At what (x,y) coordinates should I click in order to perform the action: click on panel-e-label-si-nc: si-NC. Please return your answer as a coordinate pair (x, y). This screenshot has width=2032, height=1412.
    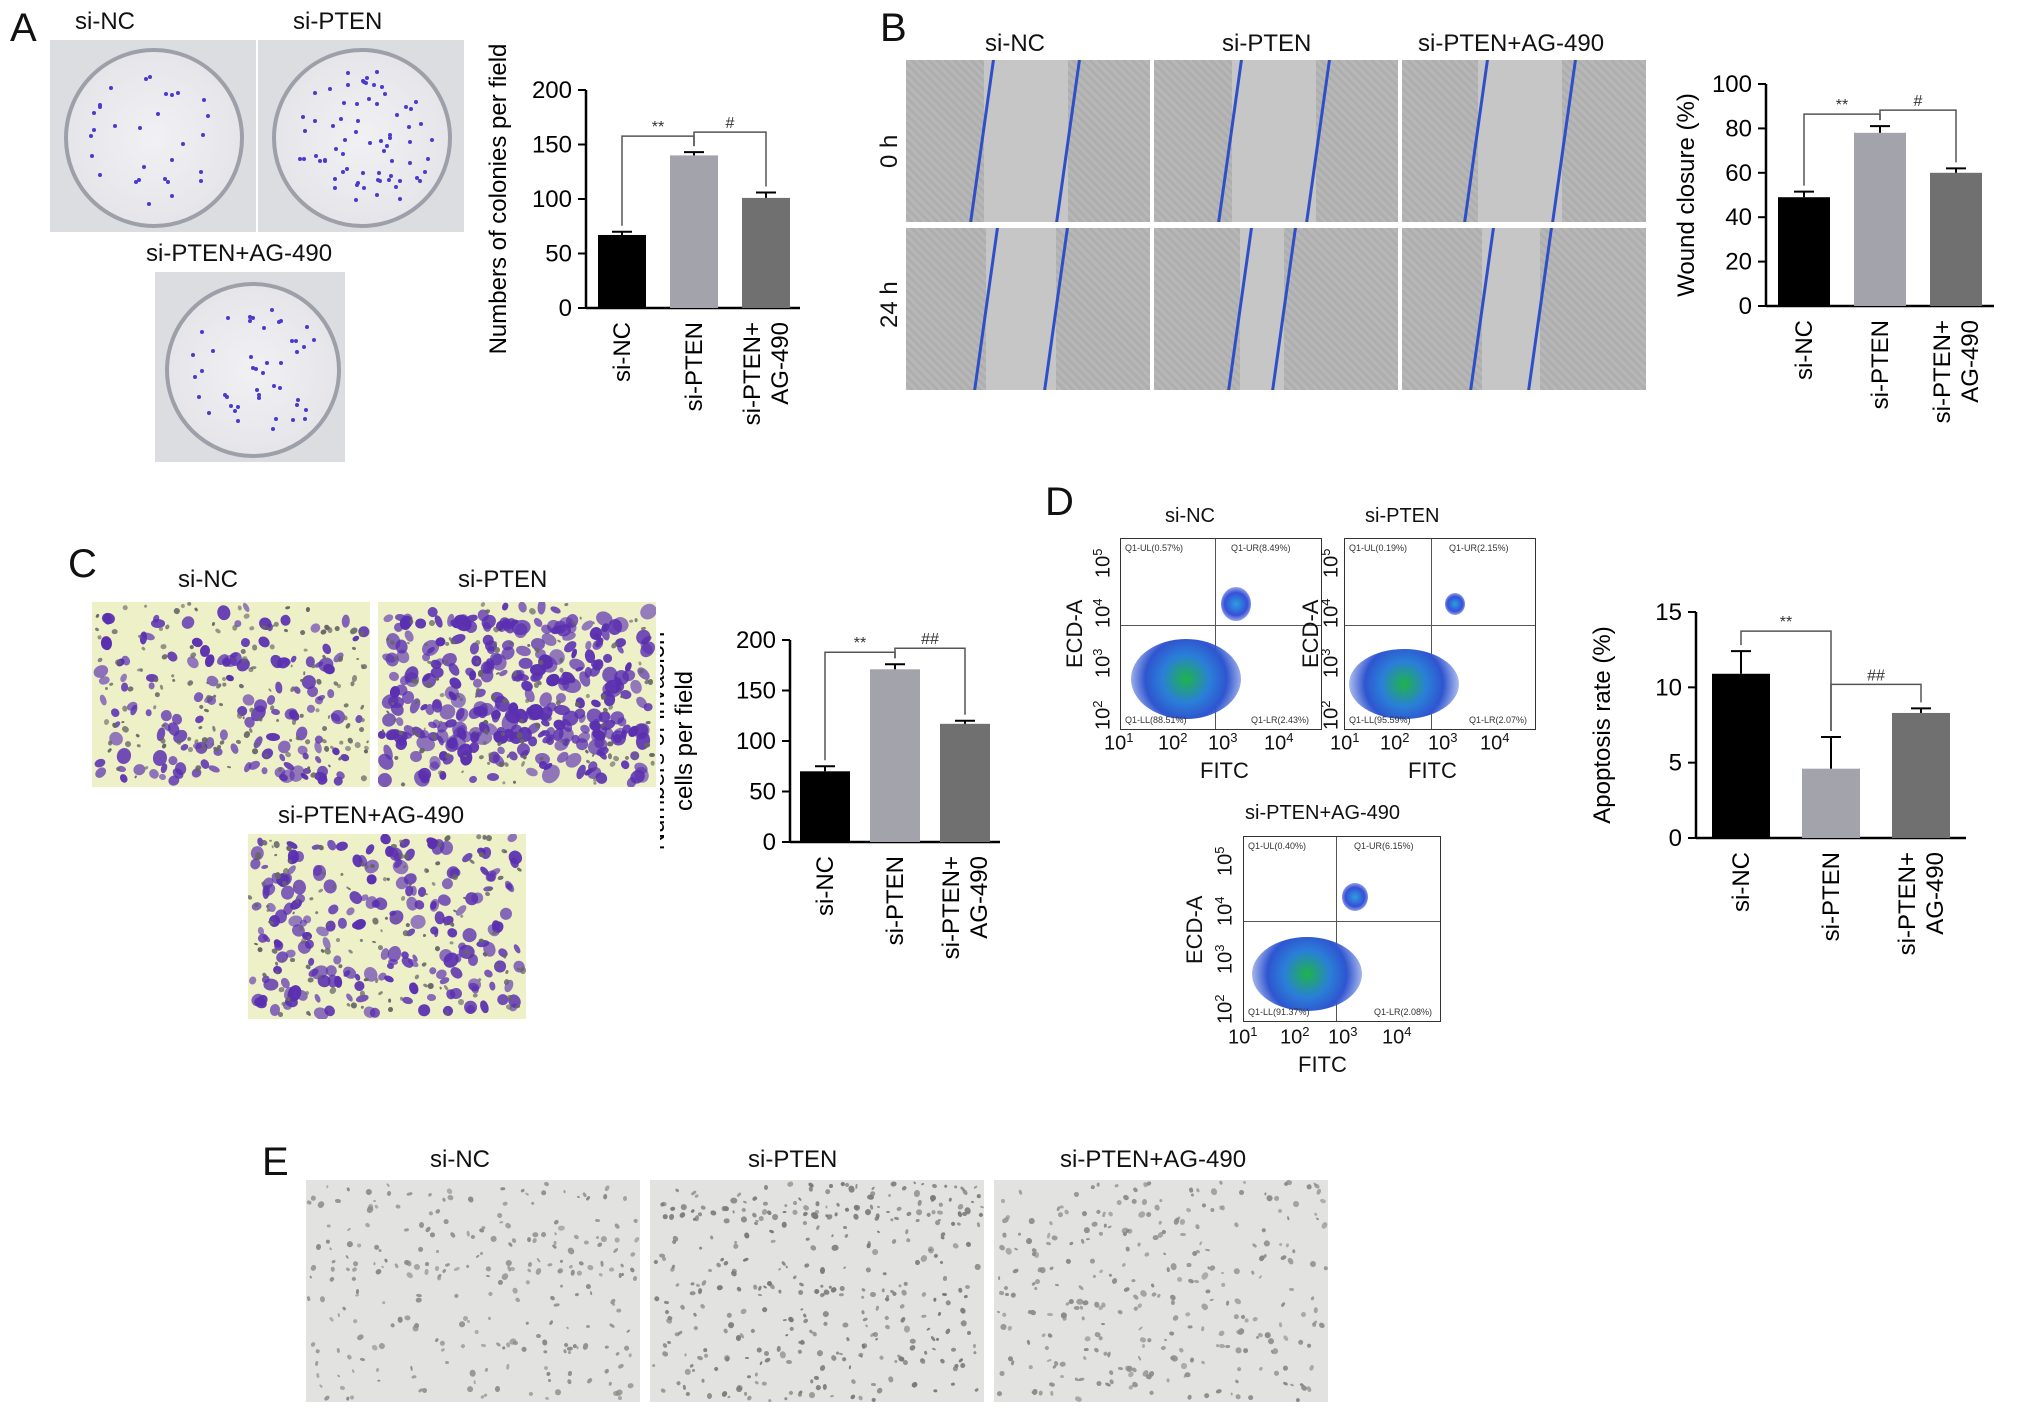
    Looking at the image, I should click on (460, 1159).